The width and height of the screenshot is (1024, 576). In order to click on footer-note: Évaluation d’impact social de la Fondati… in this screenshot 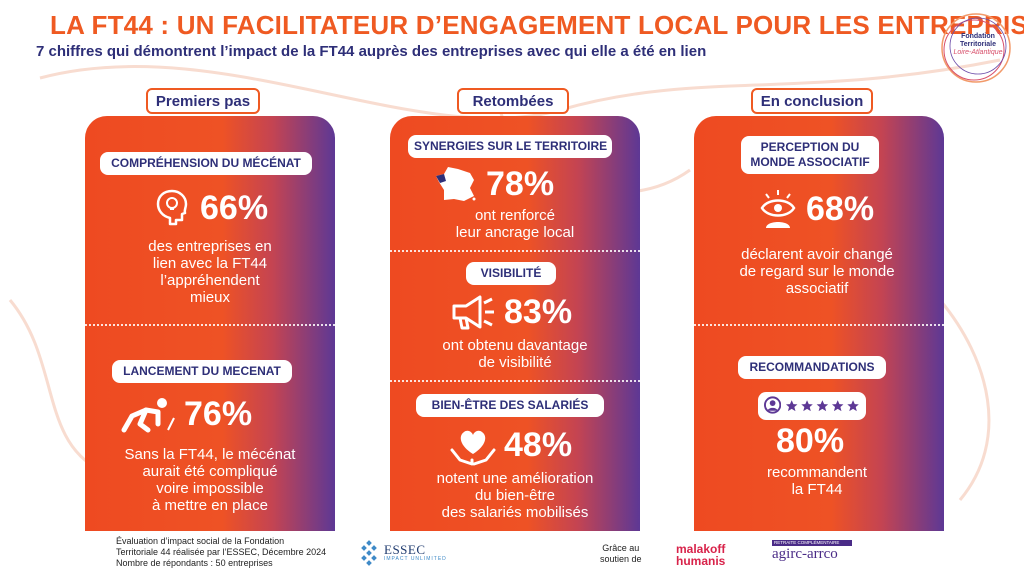, I will do `click(221, 552)`.